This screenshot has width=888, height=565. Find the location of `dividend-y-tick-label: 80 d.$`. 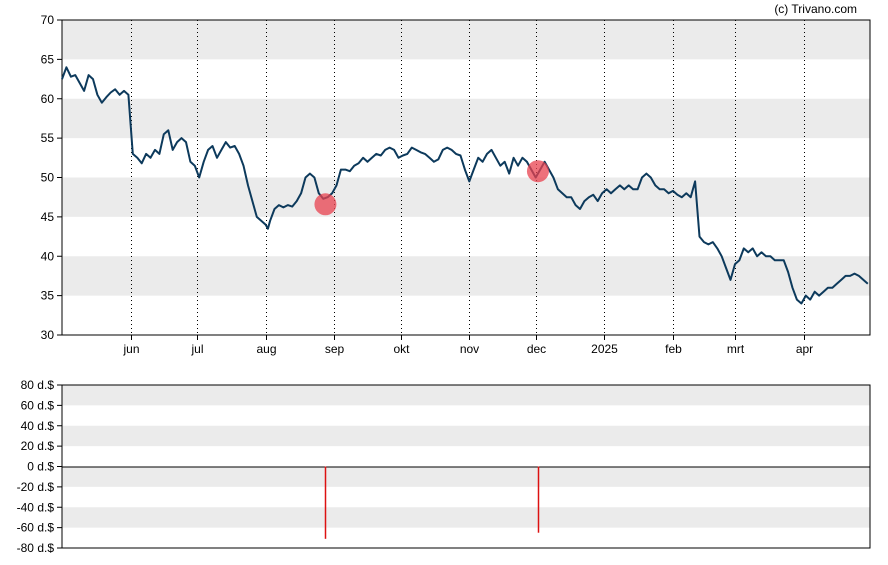

dividend-y-tick-label: 80 d.$ is located at coordinates (38, 385).